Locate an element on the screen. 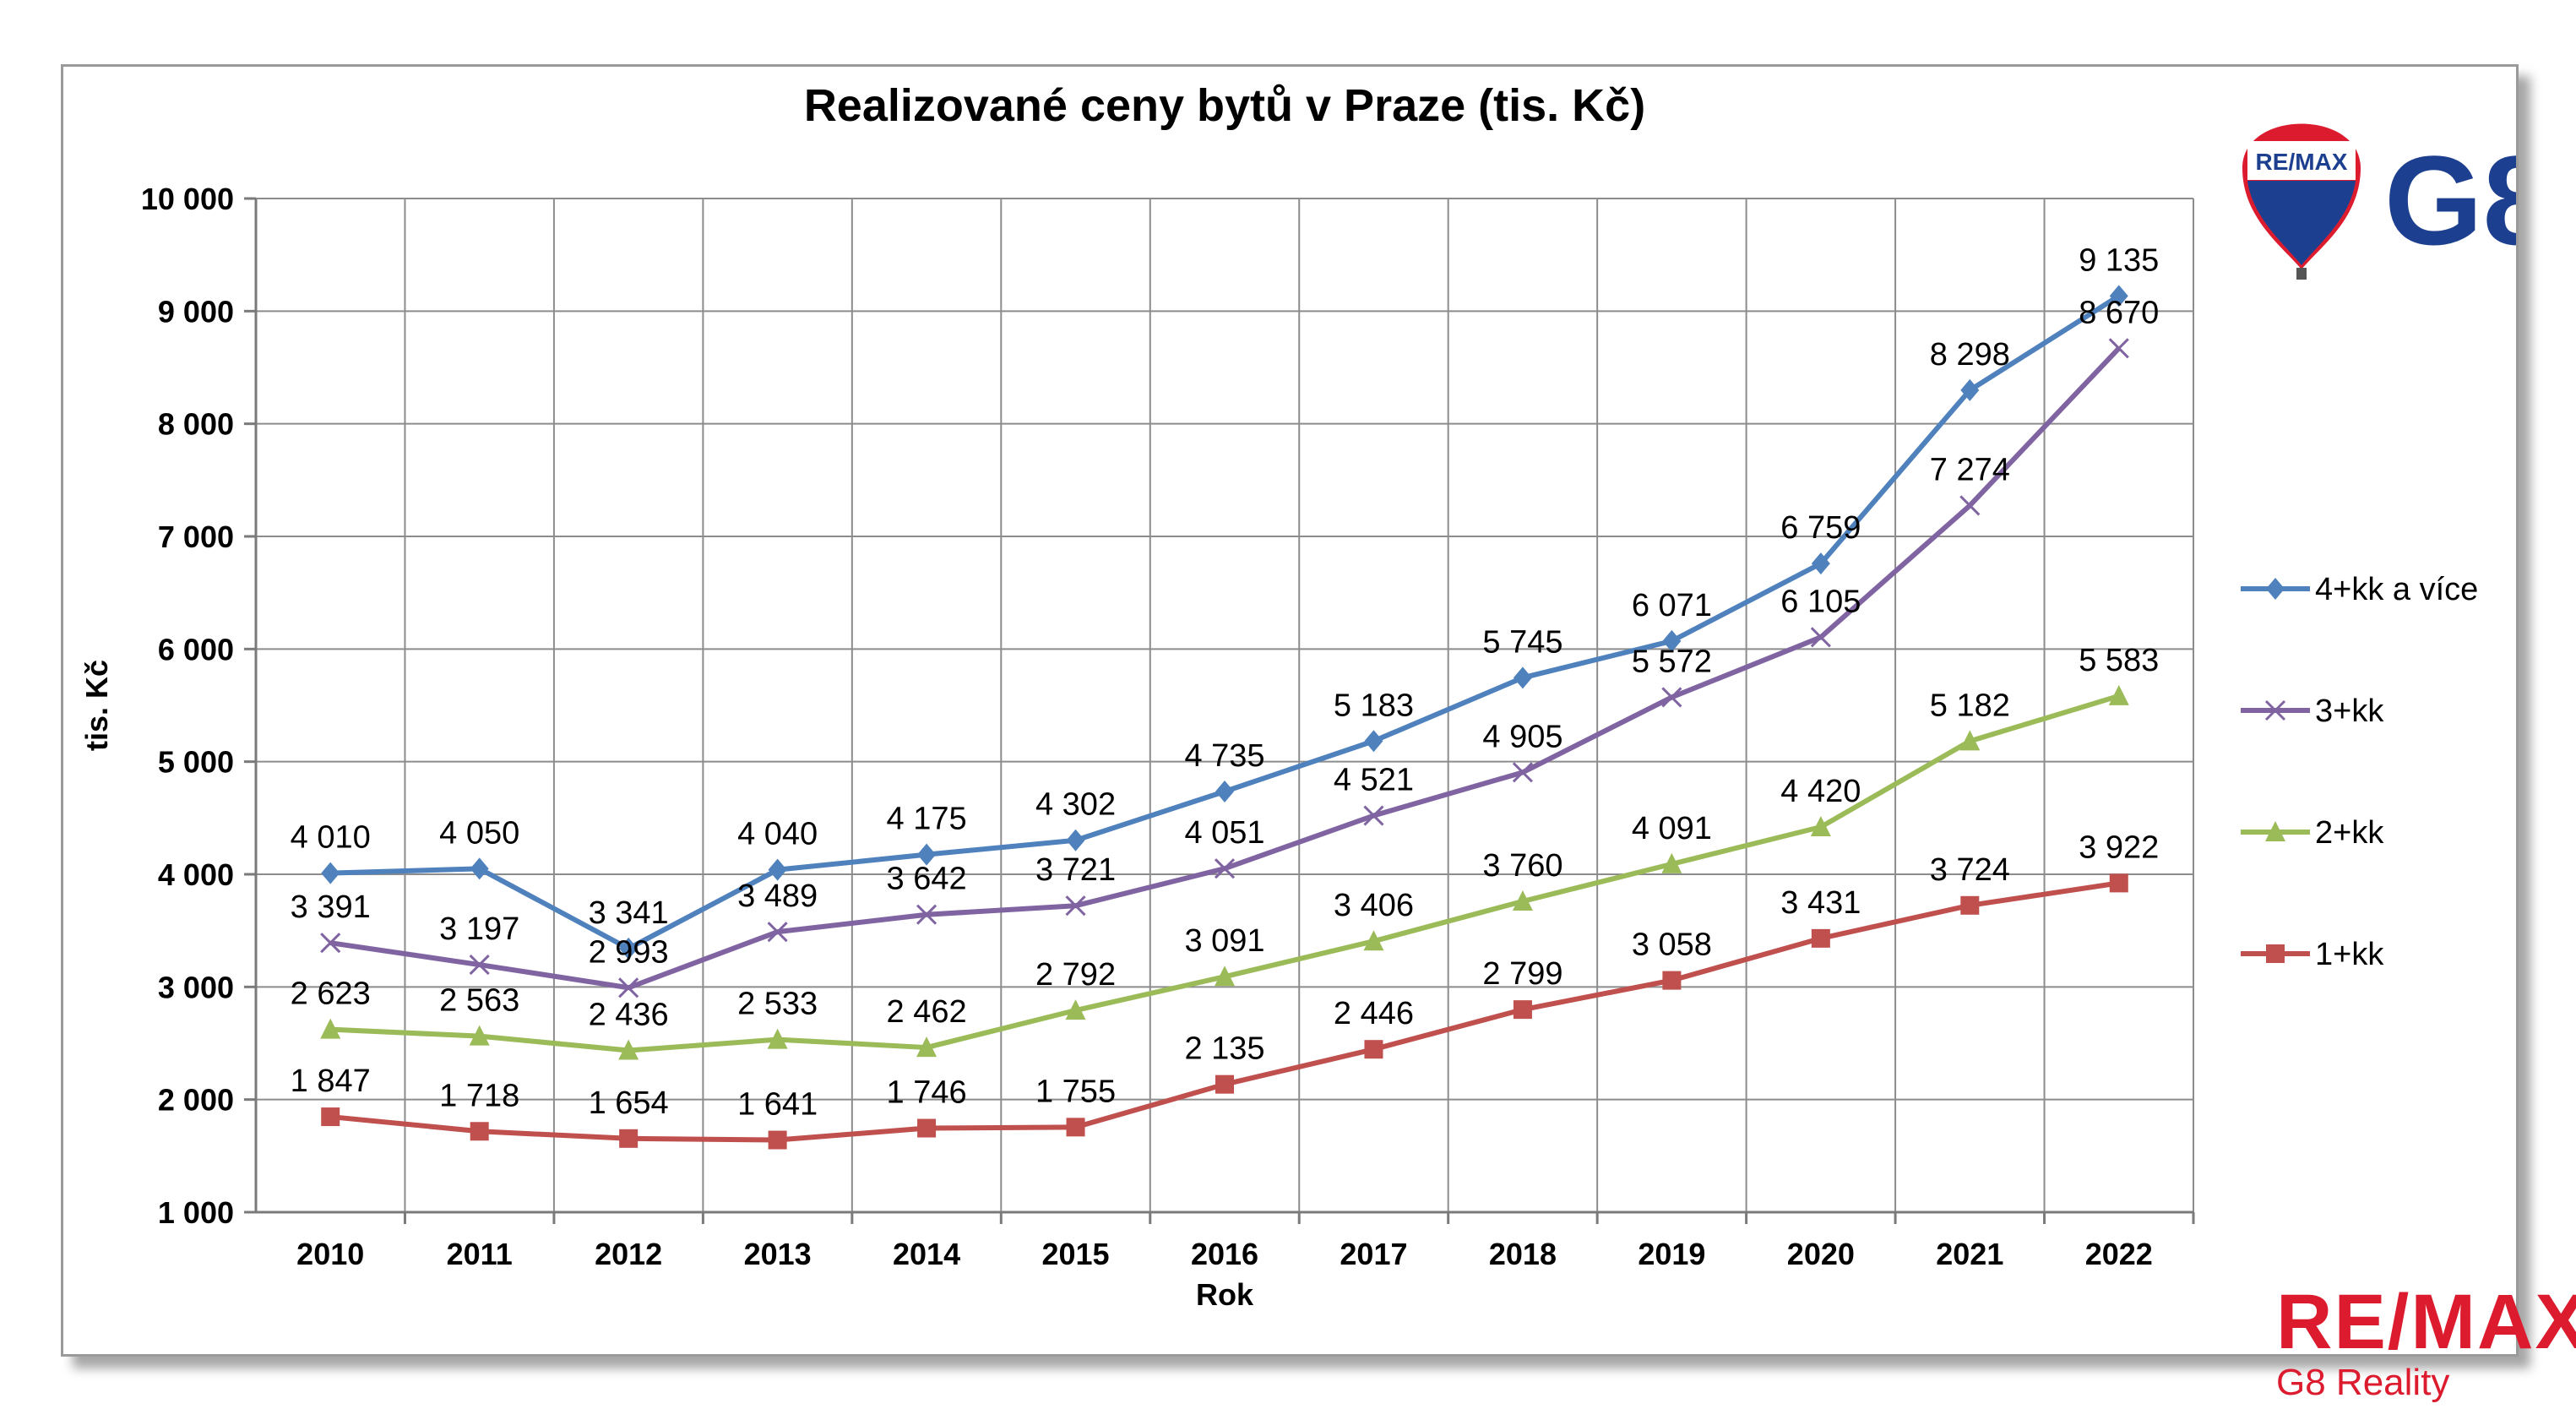 This screenshot has width=2576, height=1409. y-tick-label: 9 000 is located at coordinates (196, 311).